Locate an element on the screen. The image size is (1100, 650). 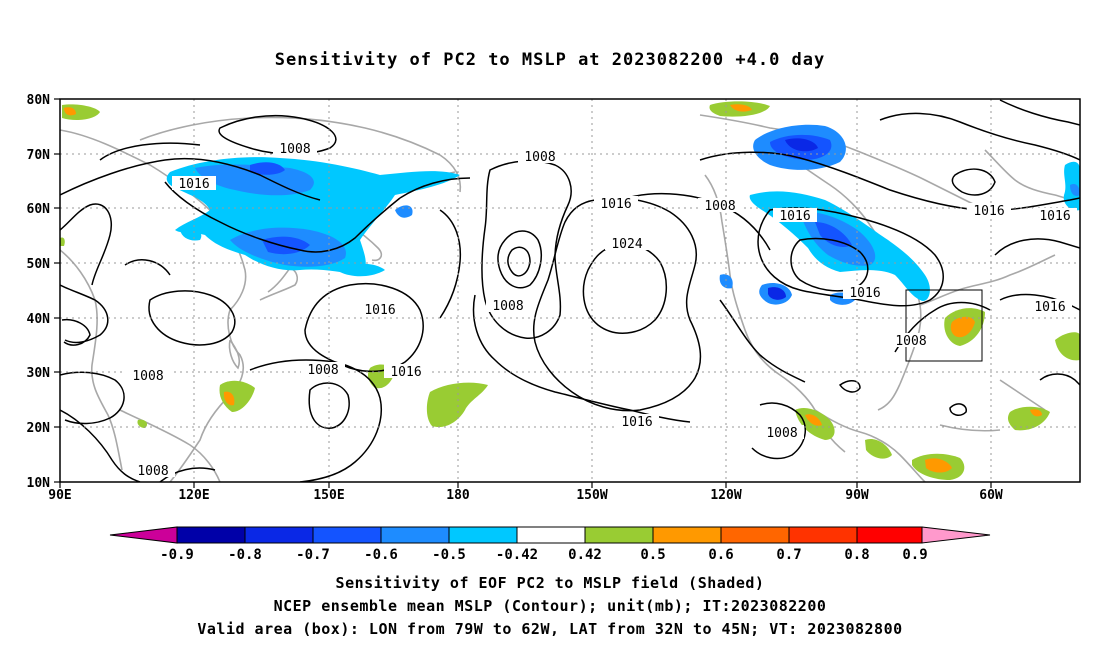
lat-label: 30N is located at coordinates (39, 373).